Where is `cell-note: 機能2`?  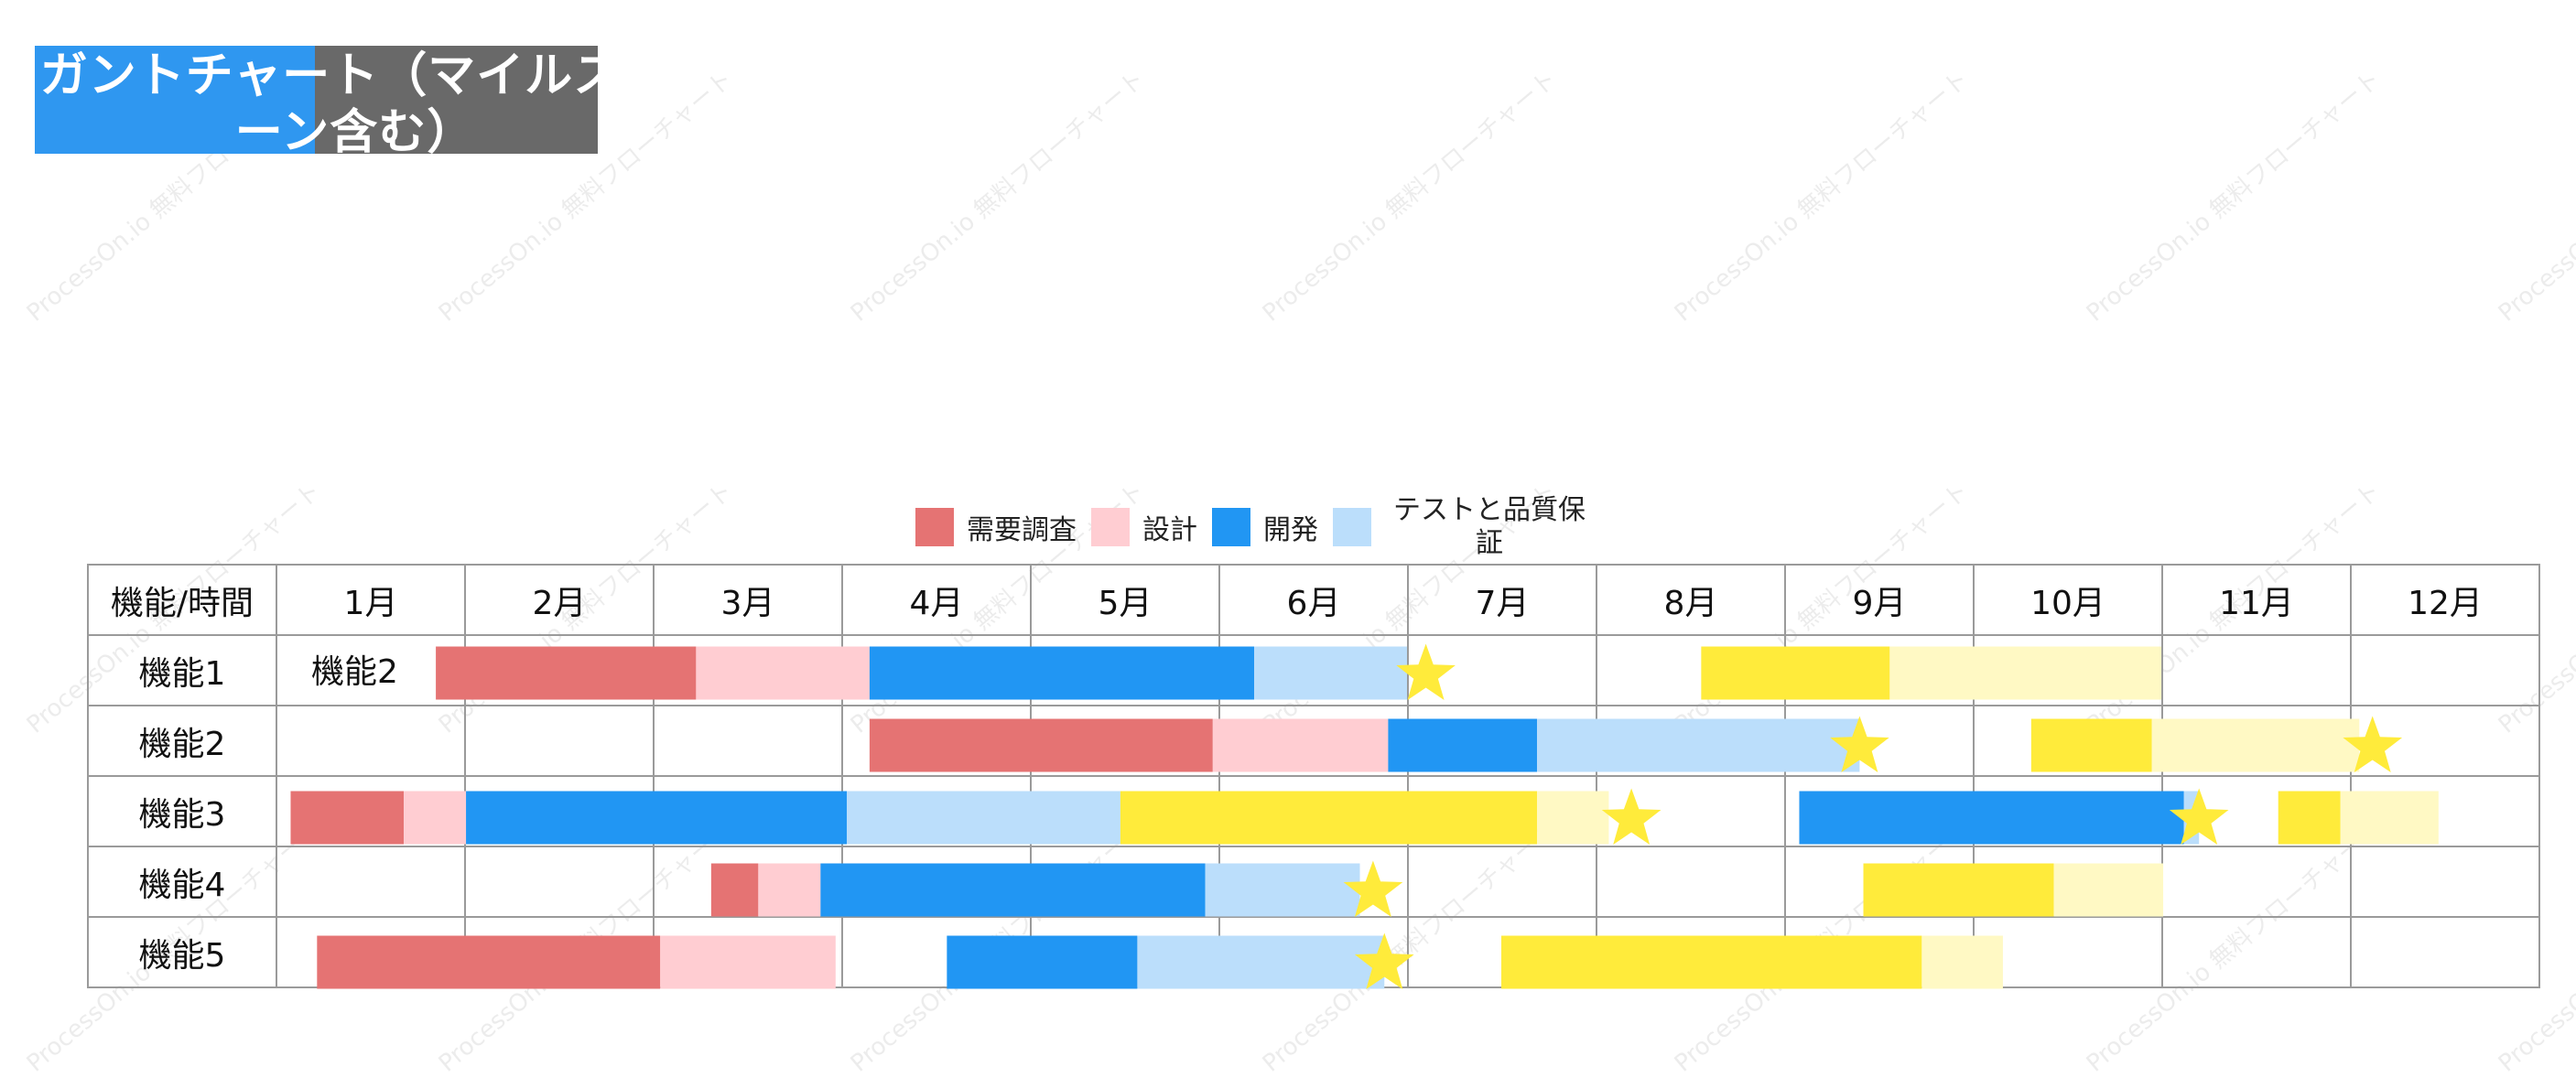
cell-note: 機能2 is located at coordinates (355, 672).